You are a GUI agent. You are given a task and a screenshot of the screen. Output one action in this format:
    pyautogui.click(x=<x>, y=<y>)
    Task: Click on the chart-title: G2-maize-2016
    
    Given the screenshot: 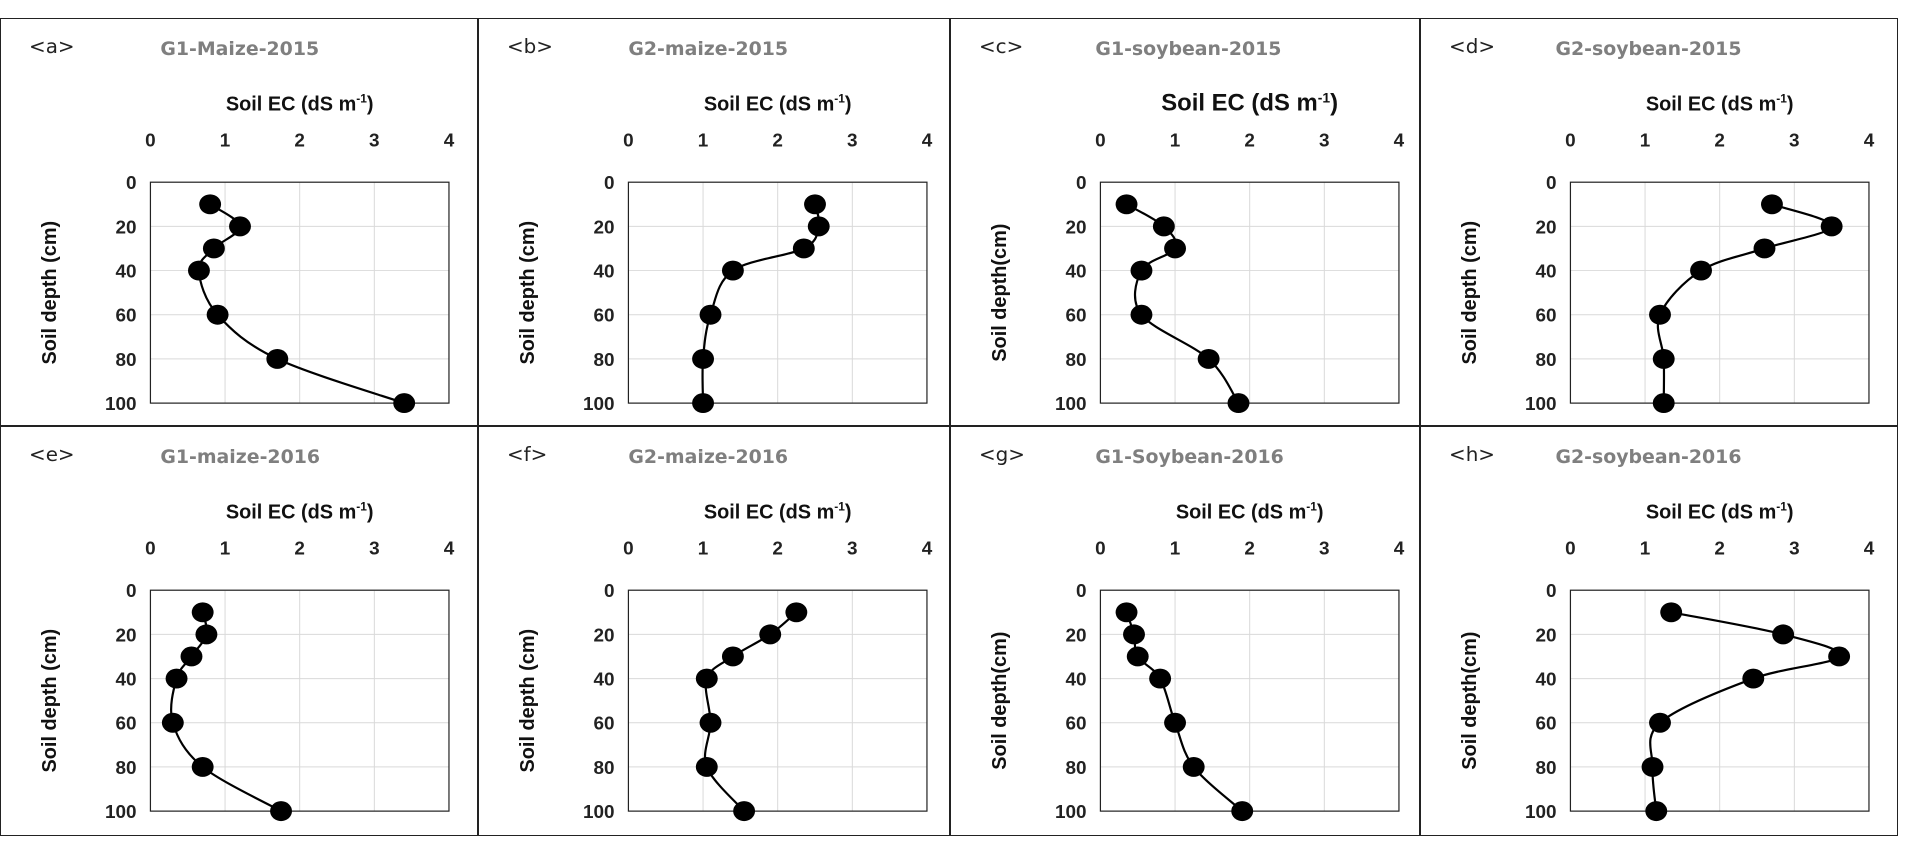 What is the action you would take?
    pyautogui.click(x=708, y=457)
    